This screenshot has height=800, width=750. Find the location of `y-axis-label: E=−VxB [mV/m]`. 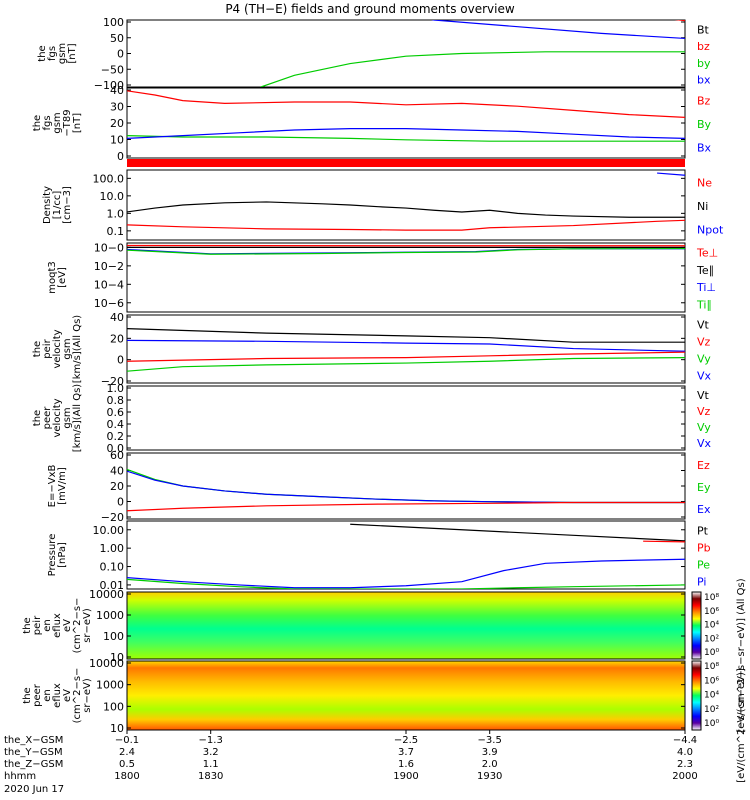

y-axis-label: E=−VxB [mV/m] is located at coordinates (57, 486).